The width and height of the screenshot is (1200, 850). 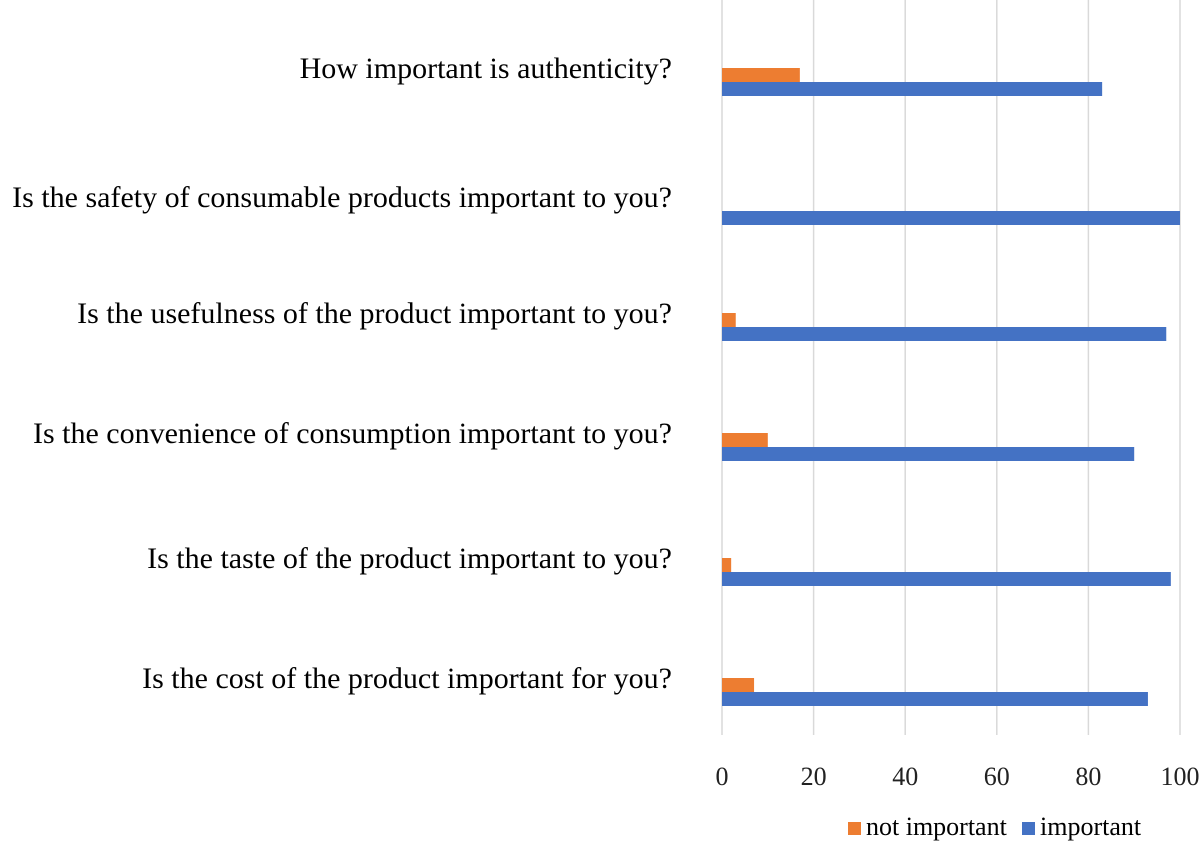 I want to click on legend: not important important, so click(x=995, y=826).